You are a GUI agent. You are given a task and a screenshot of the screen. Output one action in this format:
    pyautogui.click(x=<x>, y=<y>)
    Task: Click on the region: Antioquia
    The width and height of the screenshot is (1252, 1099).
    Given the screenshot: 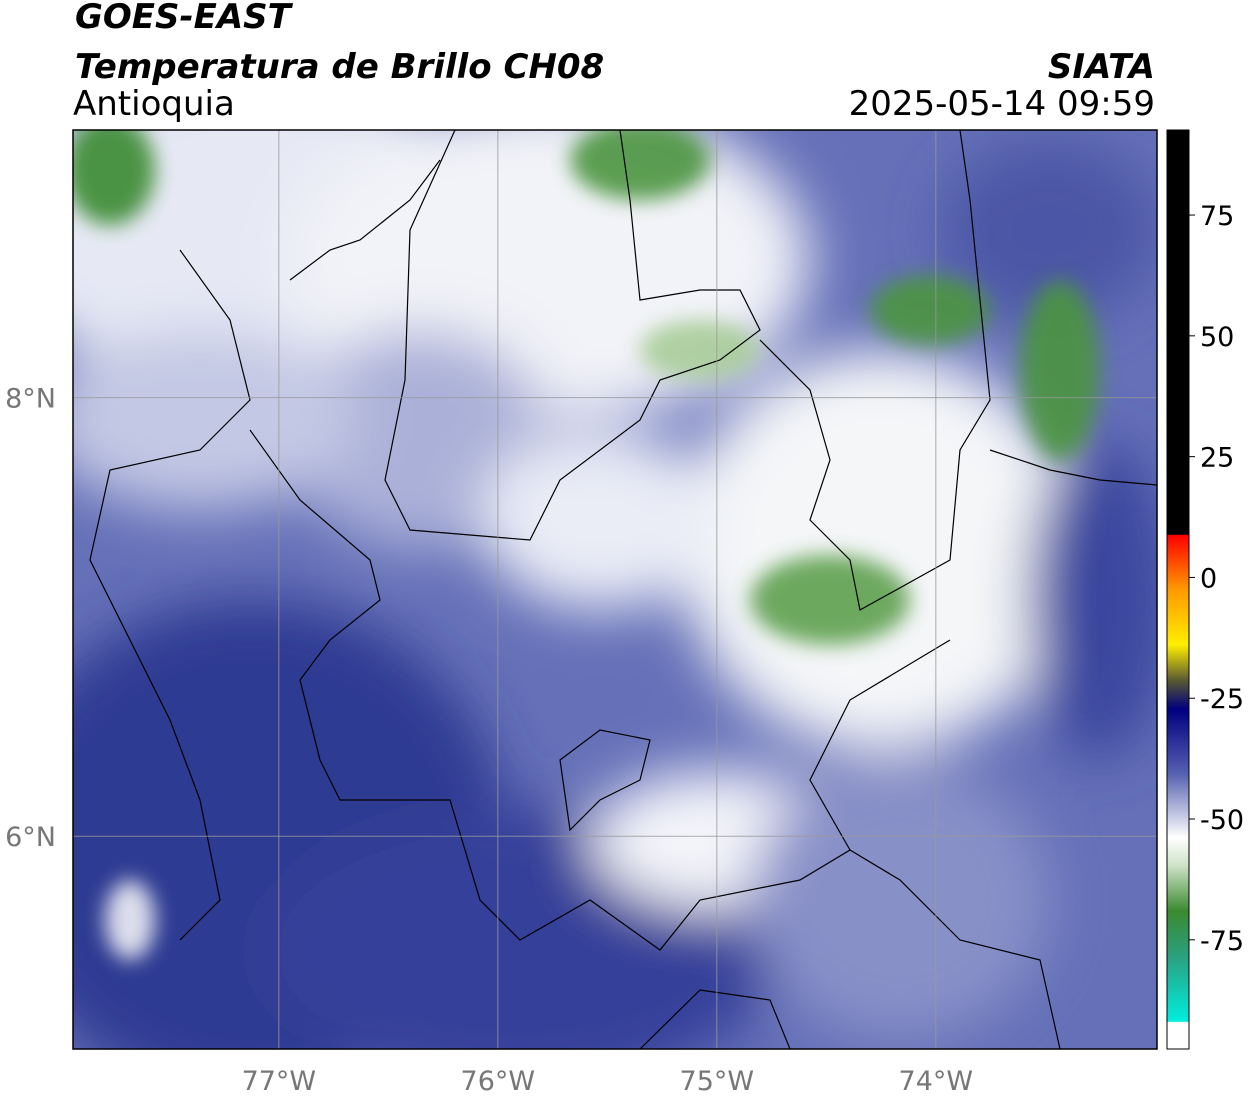 What is the action you would take?
    pyautogui.click(x=154, y=104)
    